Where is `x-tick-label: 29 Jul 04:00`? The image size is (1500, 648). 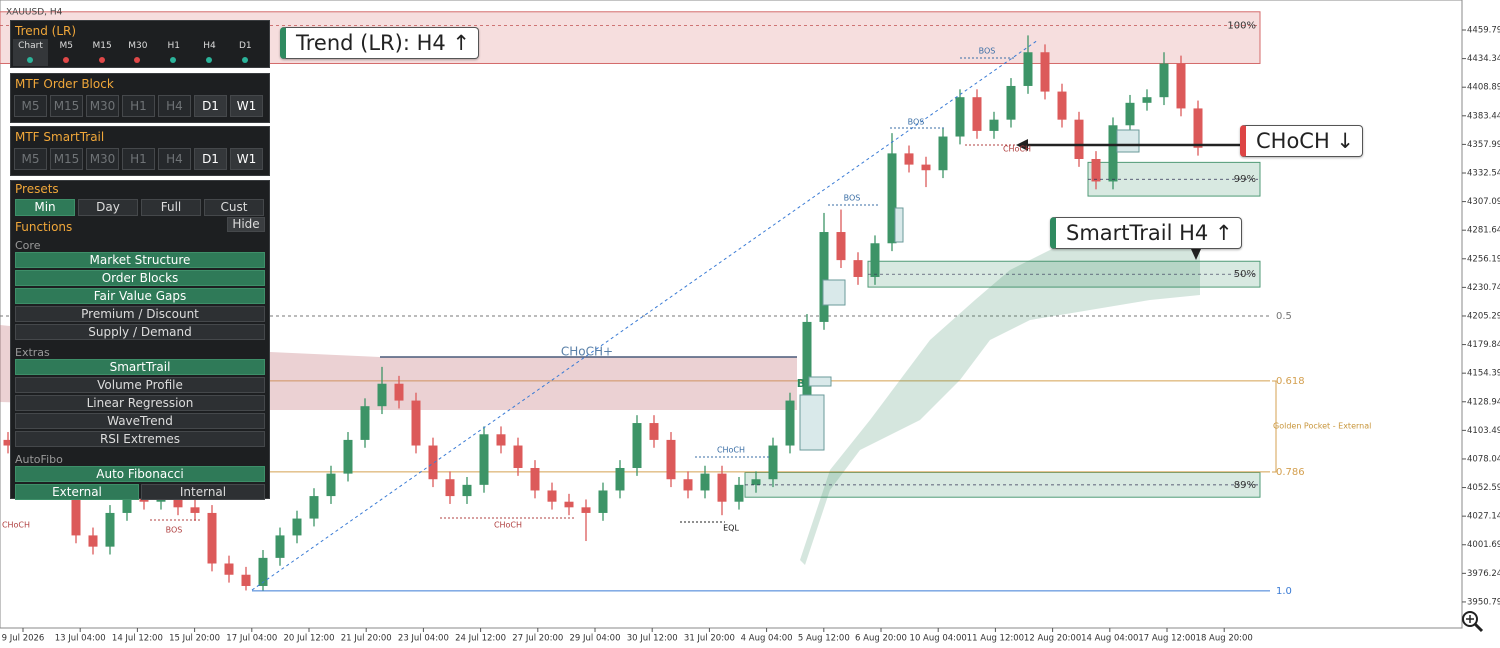
x-tick-label: 29 Jul 04:00 is located at coordinates (595, 639).